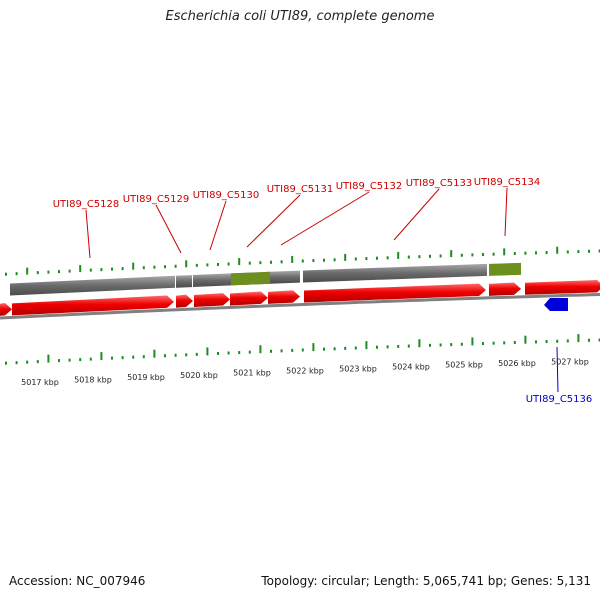  What do you see at coordinates (517, 363) in the screenshot?
I see `scale-label: 5026 kbp` at bounding box center [517, 363].